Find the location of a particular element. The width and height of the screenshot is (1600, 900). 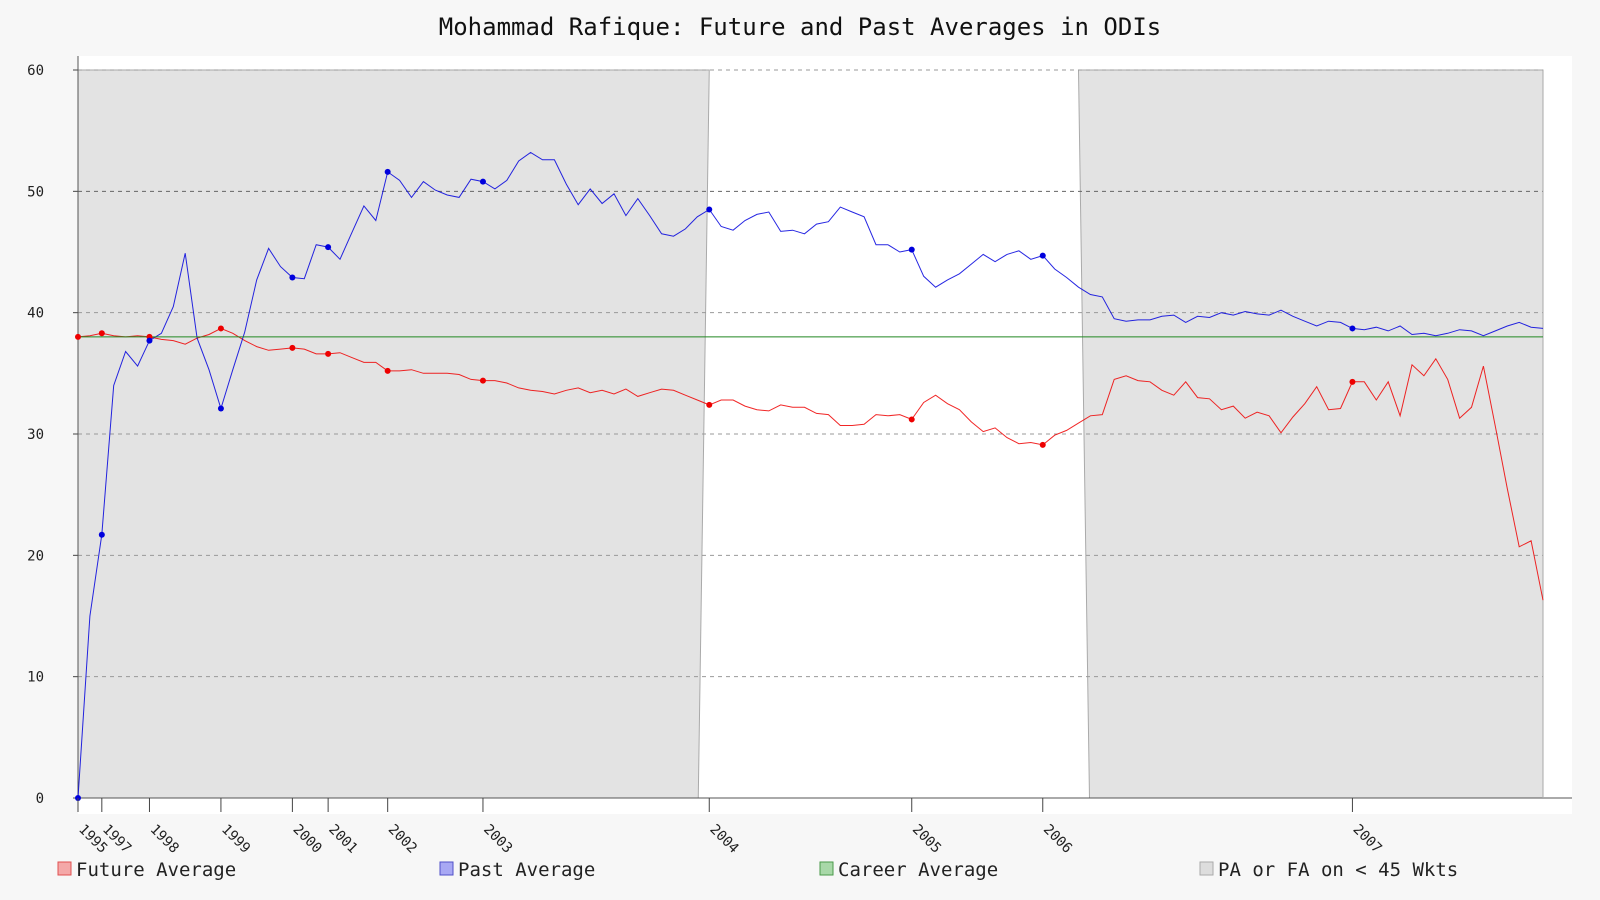

x-tick-label: 2005 is located at coordinates (926, 839).